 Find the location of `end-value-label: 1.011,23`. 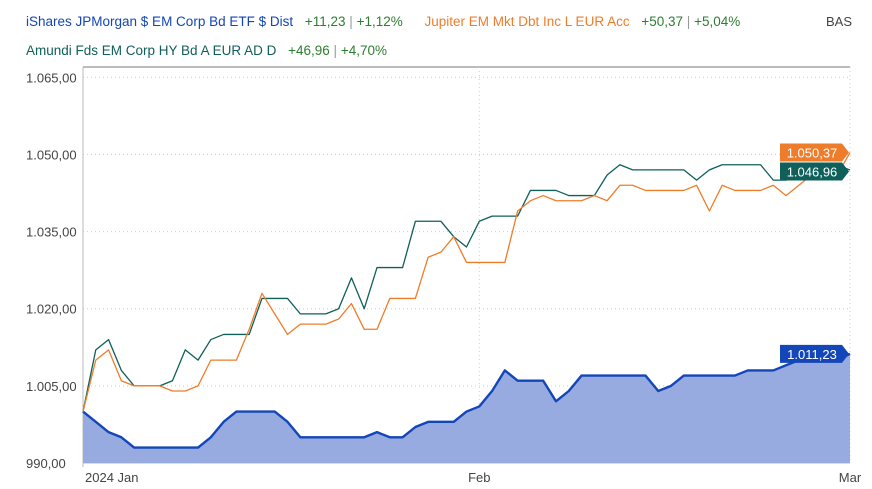

end-value-label: 1.011,23 is located at coordinates (812, 354).